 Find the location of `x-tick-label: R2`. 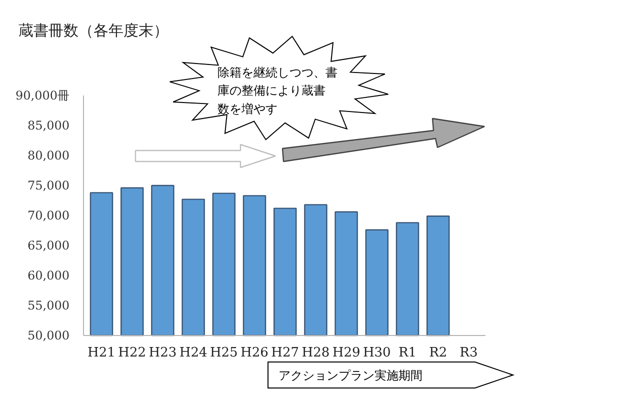

x-tick-label: R2 is located at coordinates (438, 353).